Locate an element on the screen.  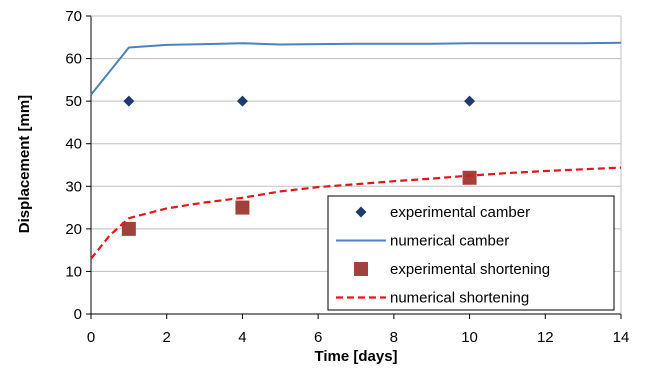
y-tick-label: 10 is located at coordinates (73, 271).